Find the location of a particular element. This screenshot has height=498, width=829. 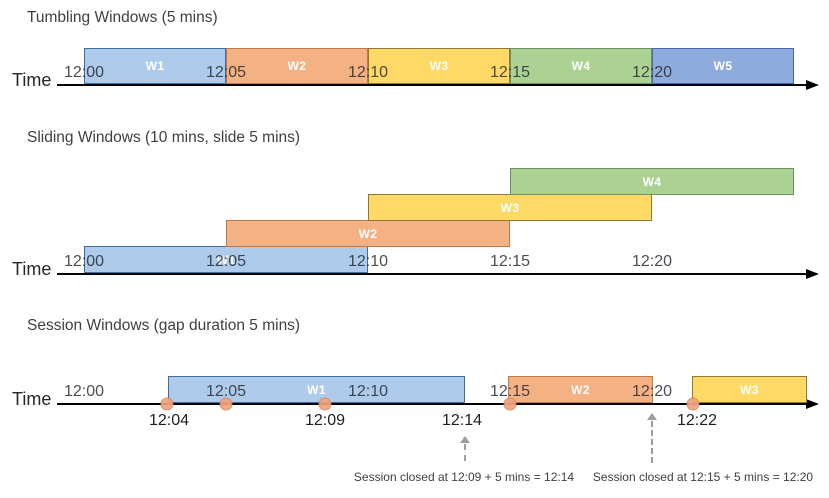

window-bar-w5 is located at coordinates (723, 66).